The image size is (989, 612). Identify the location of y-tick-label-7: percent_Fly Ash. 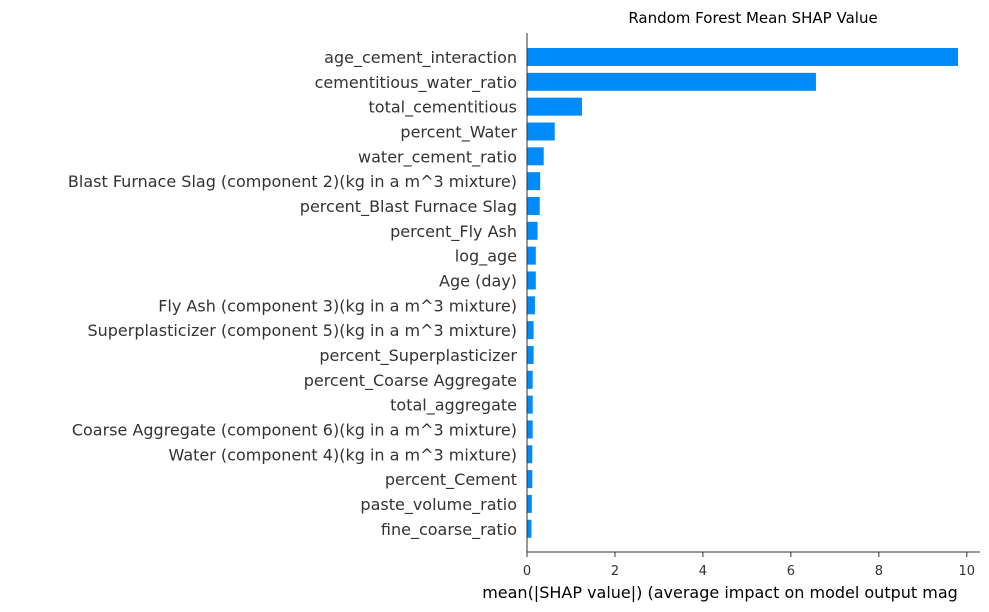
(453, 232).